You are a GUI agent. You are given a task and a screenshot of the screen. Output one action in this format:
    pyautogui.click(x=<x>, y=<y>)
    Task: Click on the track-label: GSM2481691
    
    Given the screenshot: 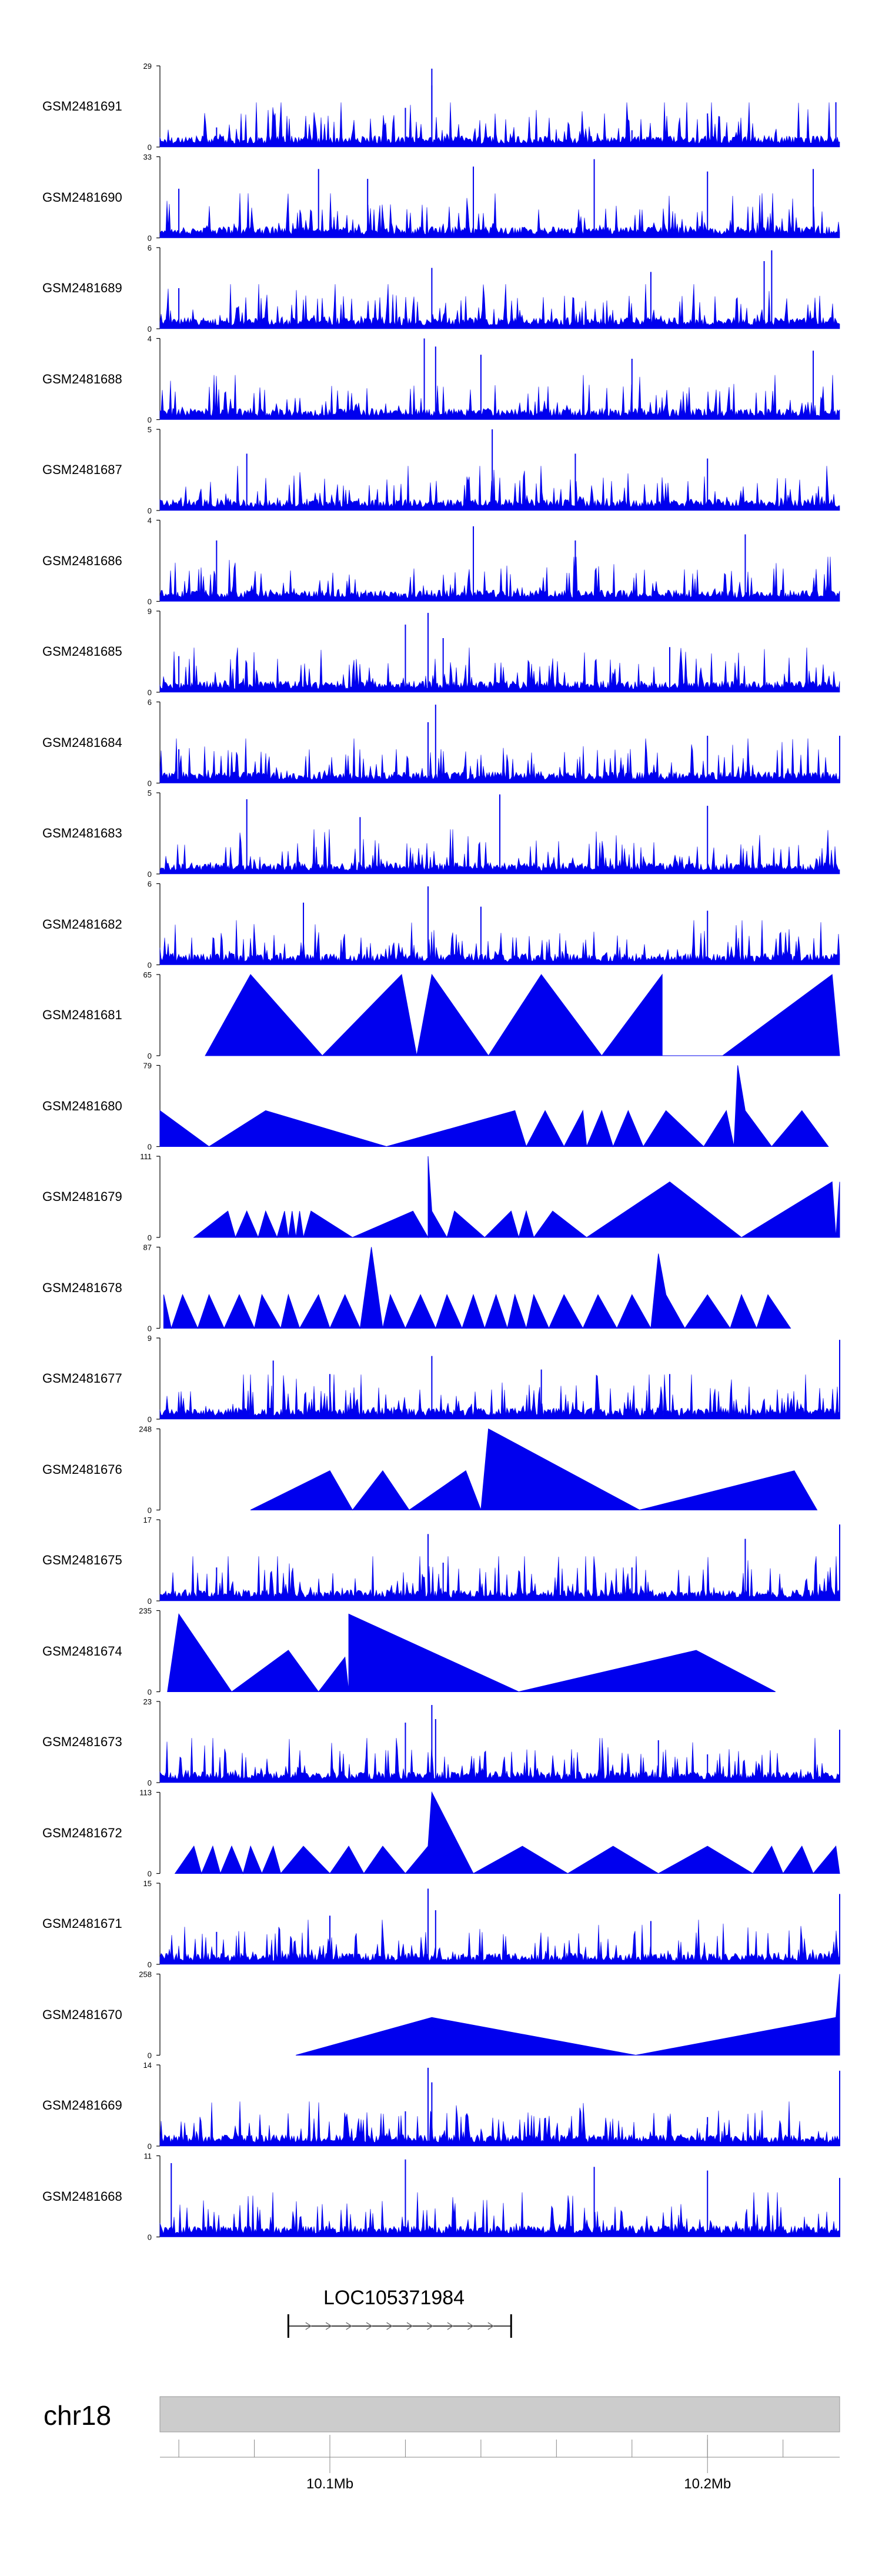 What is the action you would take?
    pyautogui.click(x=82, y=106)
    